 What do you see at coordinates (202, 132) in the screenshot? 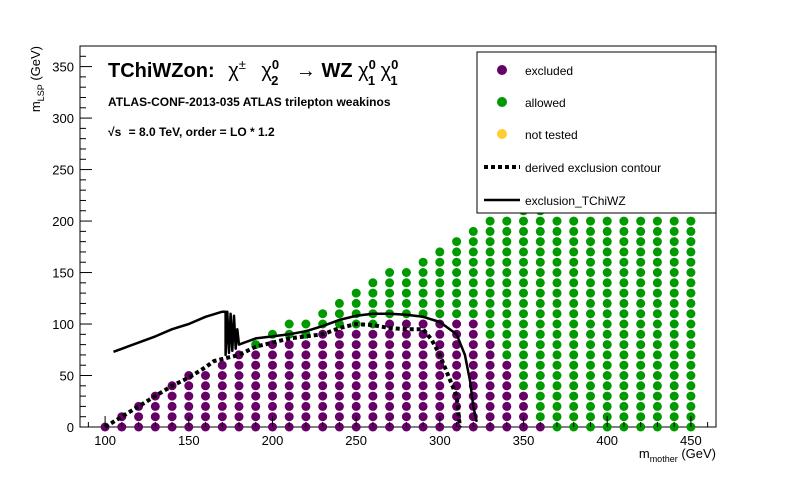
I see `energy-rest: = 8.0 TeV, order = LO * 1.2` at bounding box center [202, 132].